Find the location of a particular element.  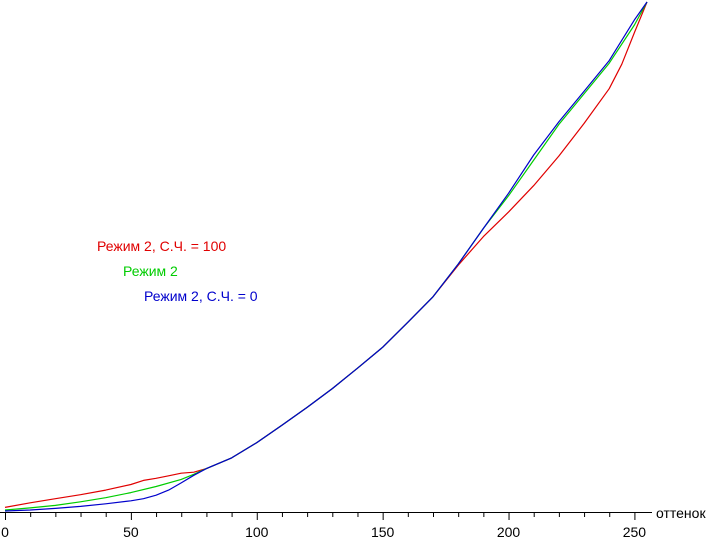

x-axis-title: оттенок is located at coordinates (681, 513).